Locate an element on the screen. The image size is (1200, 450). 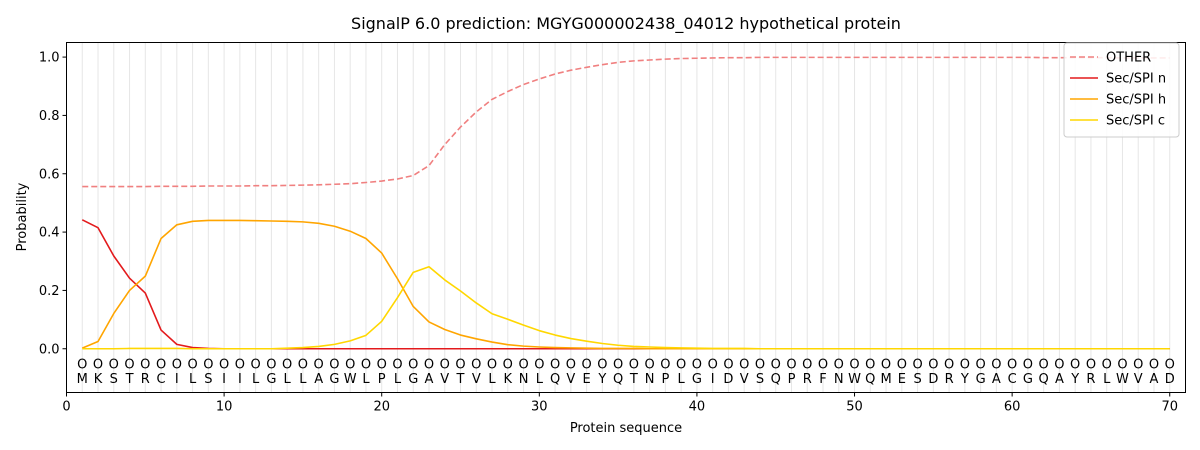
x-tick-label: 20 is located at coordinates (381, 407).